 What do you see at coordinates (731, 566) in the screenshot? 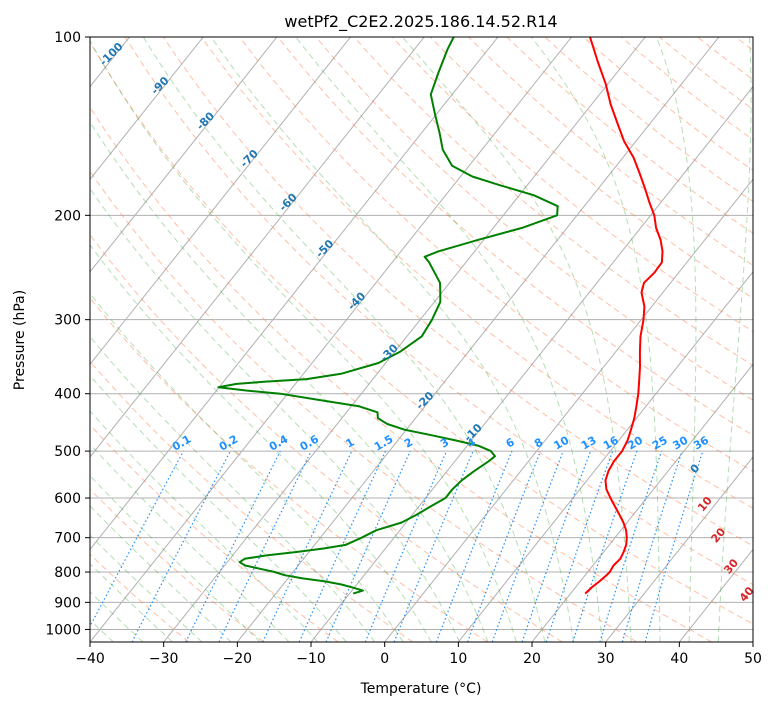
I see `moist-adiabat-label: 30` at bounding box center [731, 566].